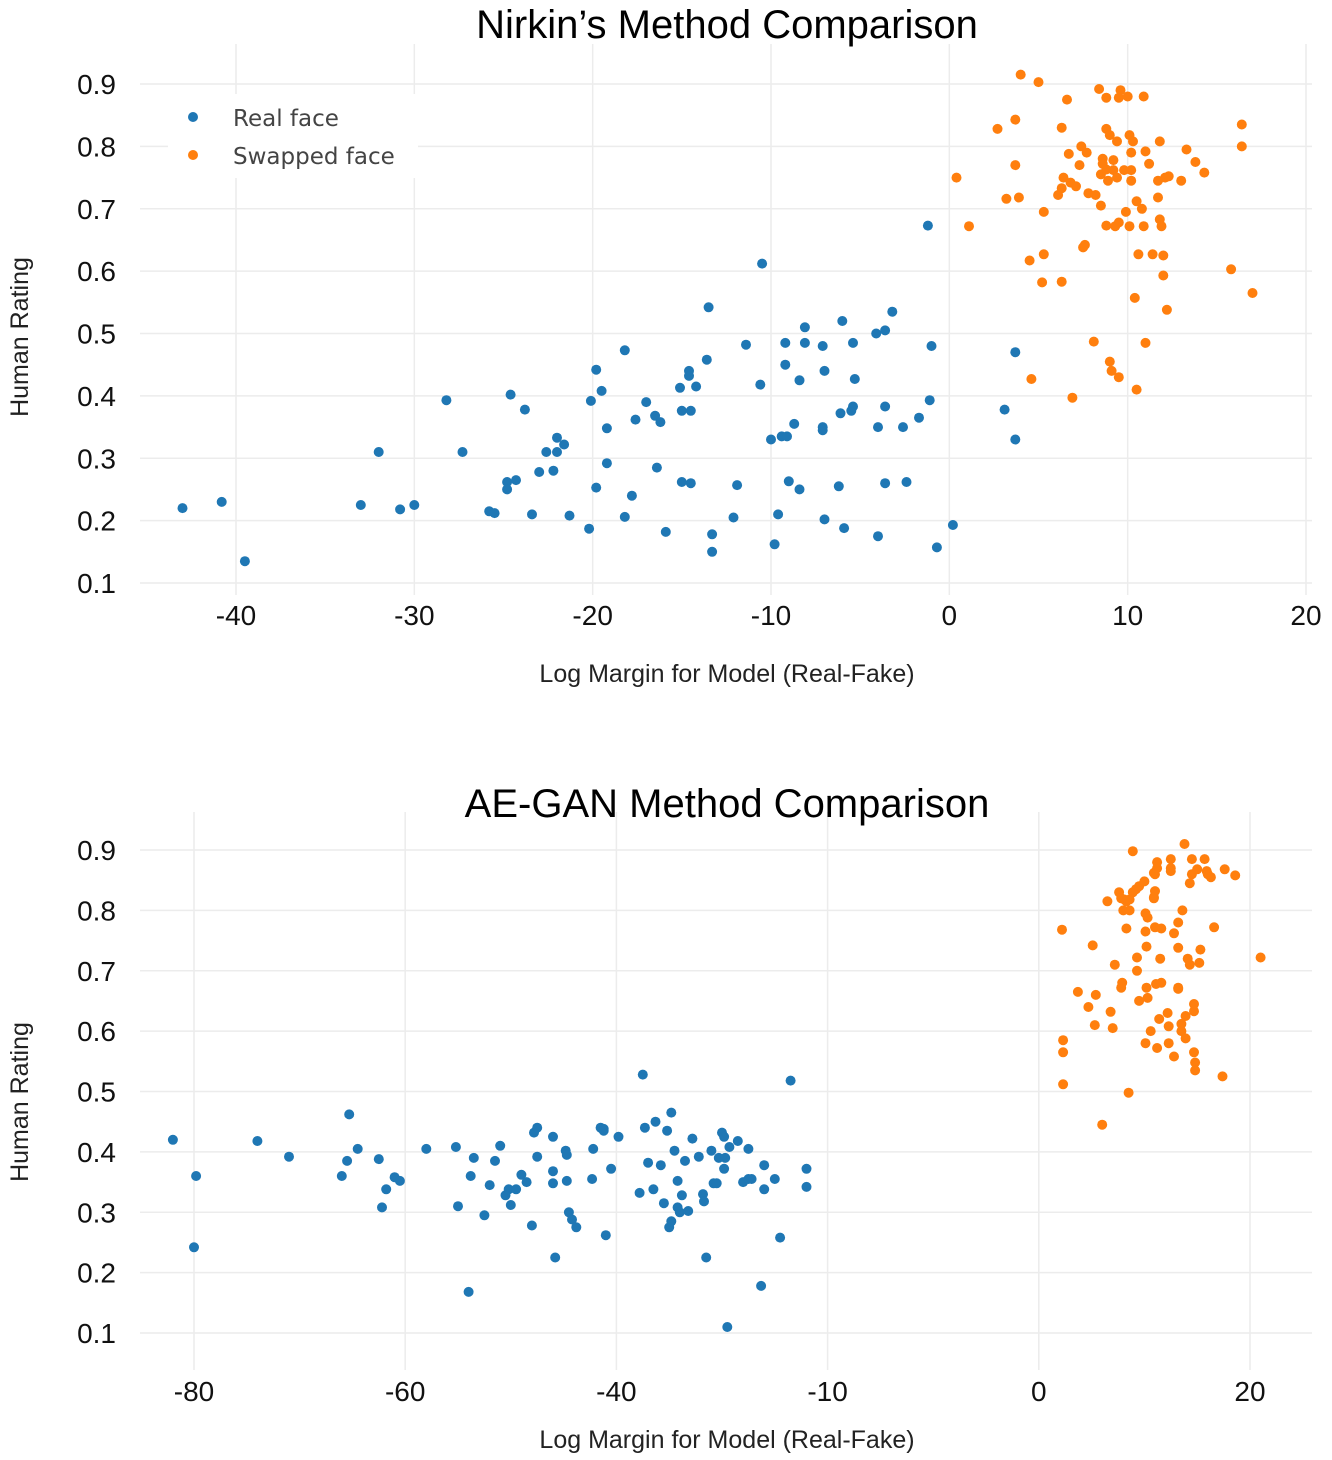  What do you see at coordinates (293, 136) in the screenshot?
I see `legend-background` at bounding box center [293, 136].